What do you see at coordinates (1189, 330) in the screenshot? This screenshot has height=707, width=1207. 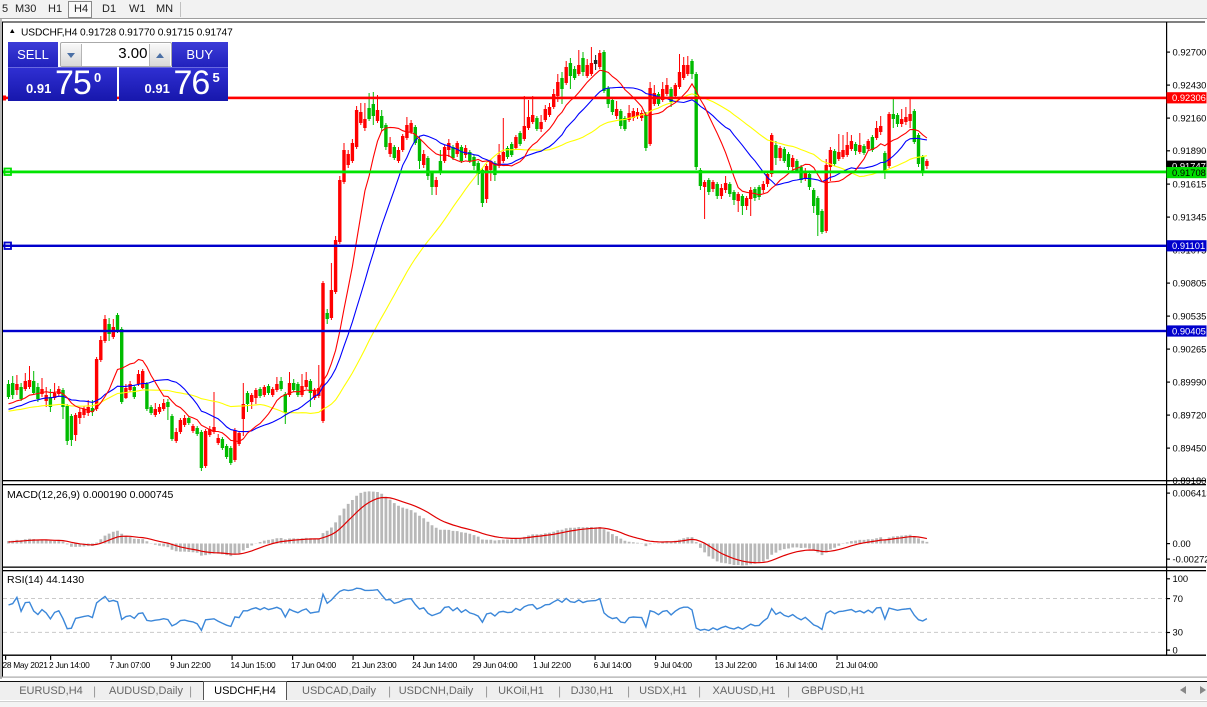 I see `svg-text: 0.90405` at bounding box center [1189, 330].